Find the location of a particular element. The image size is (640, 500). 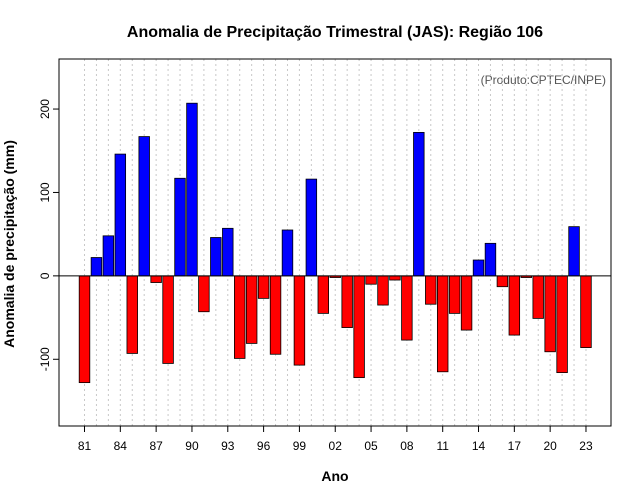

y-tick-label: 200 is located at coordinates (45, 109).